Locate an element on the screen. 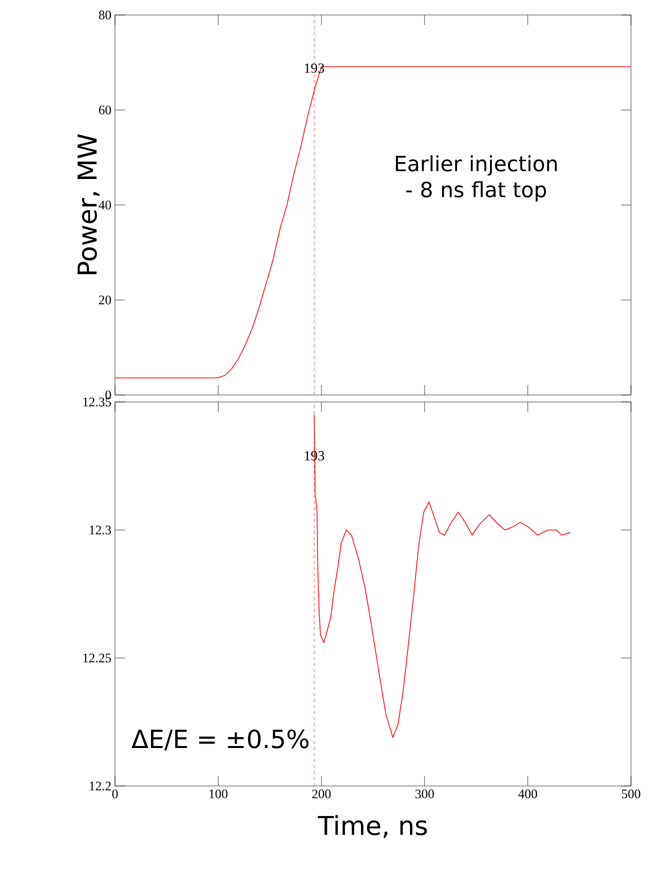  x-tick-label: 500 is located at coordinates (631, 794).